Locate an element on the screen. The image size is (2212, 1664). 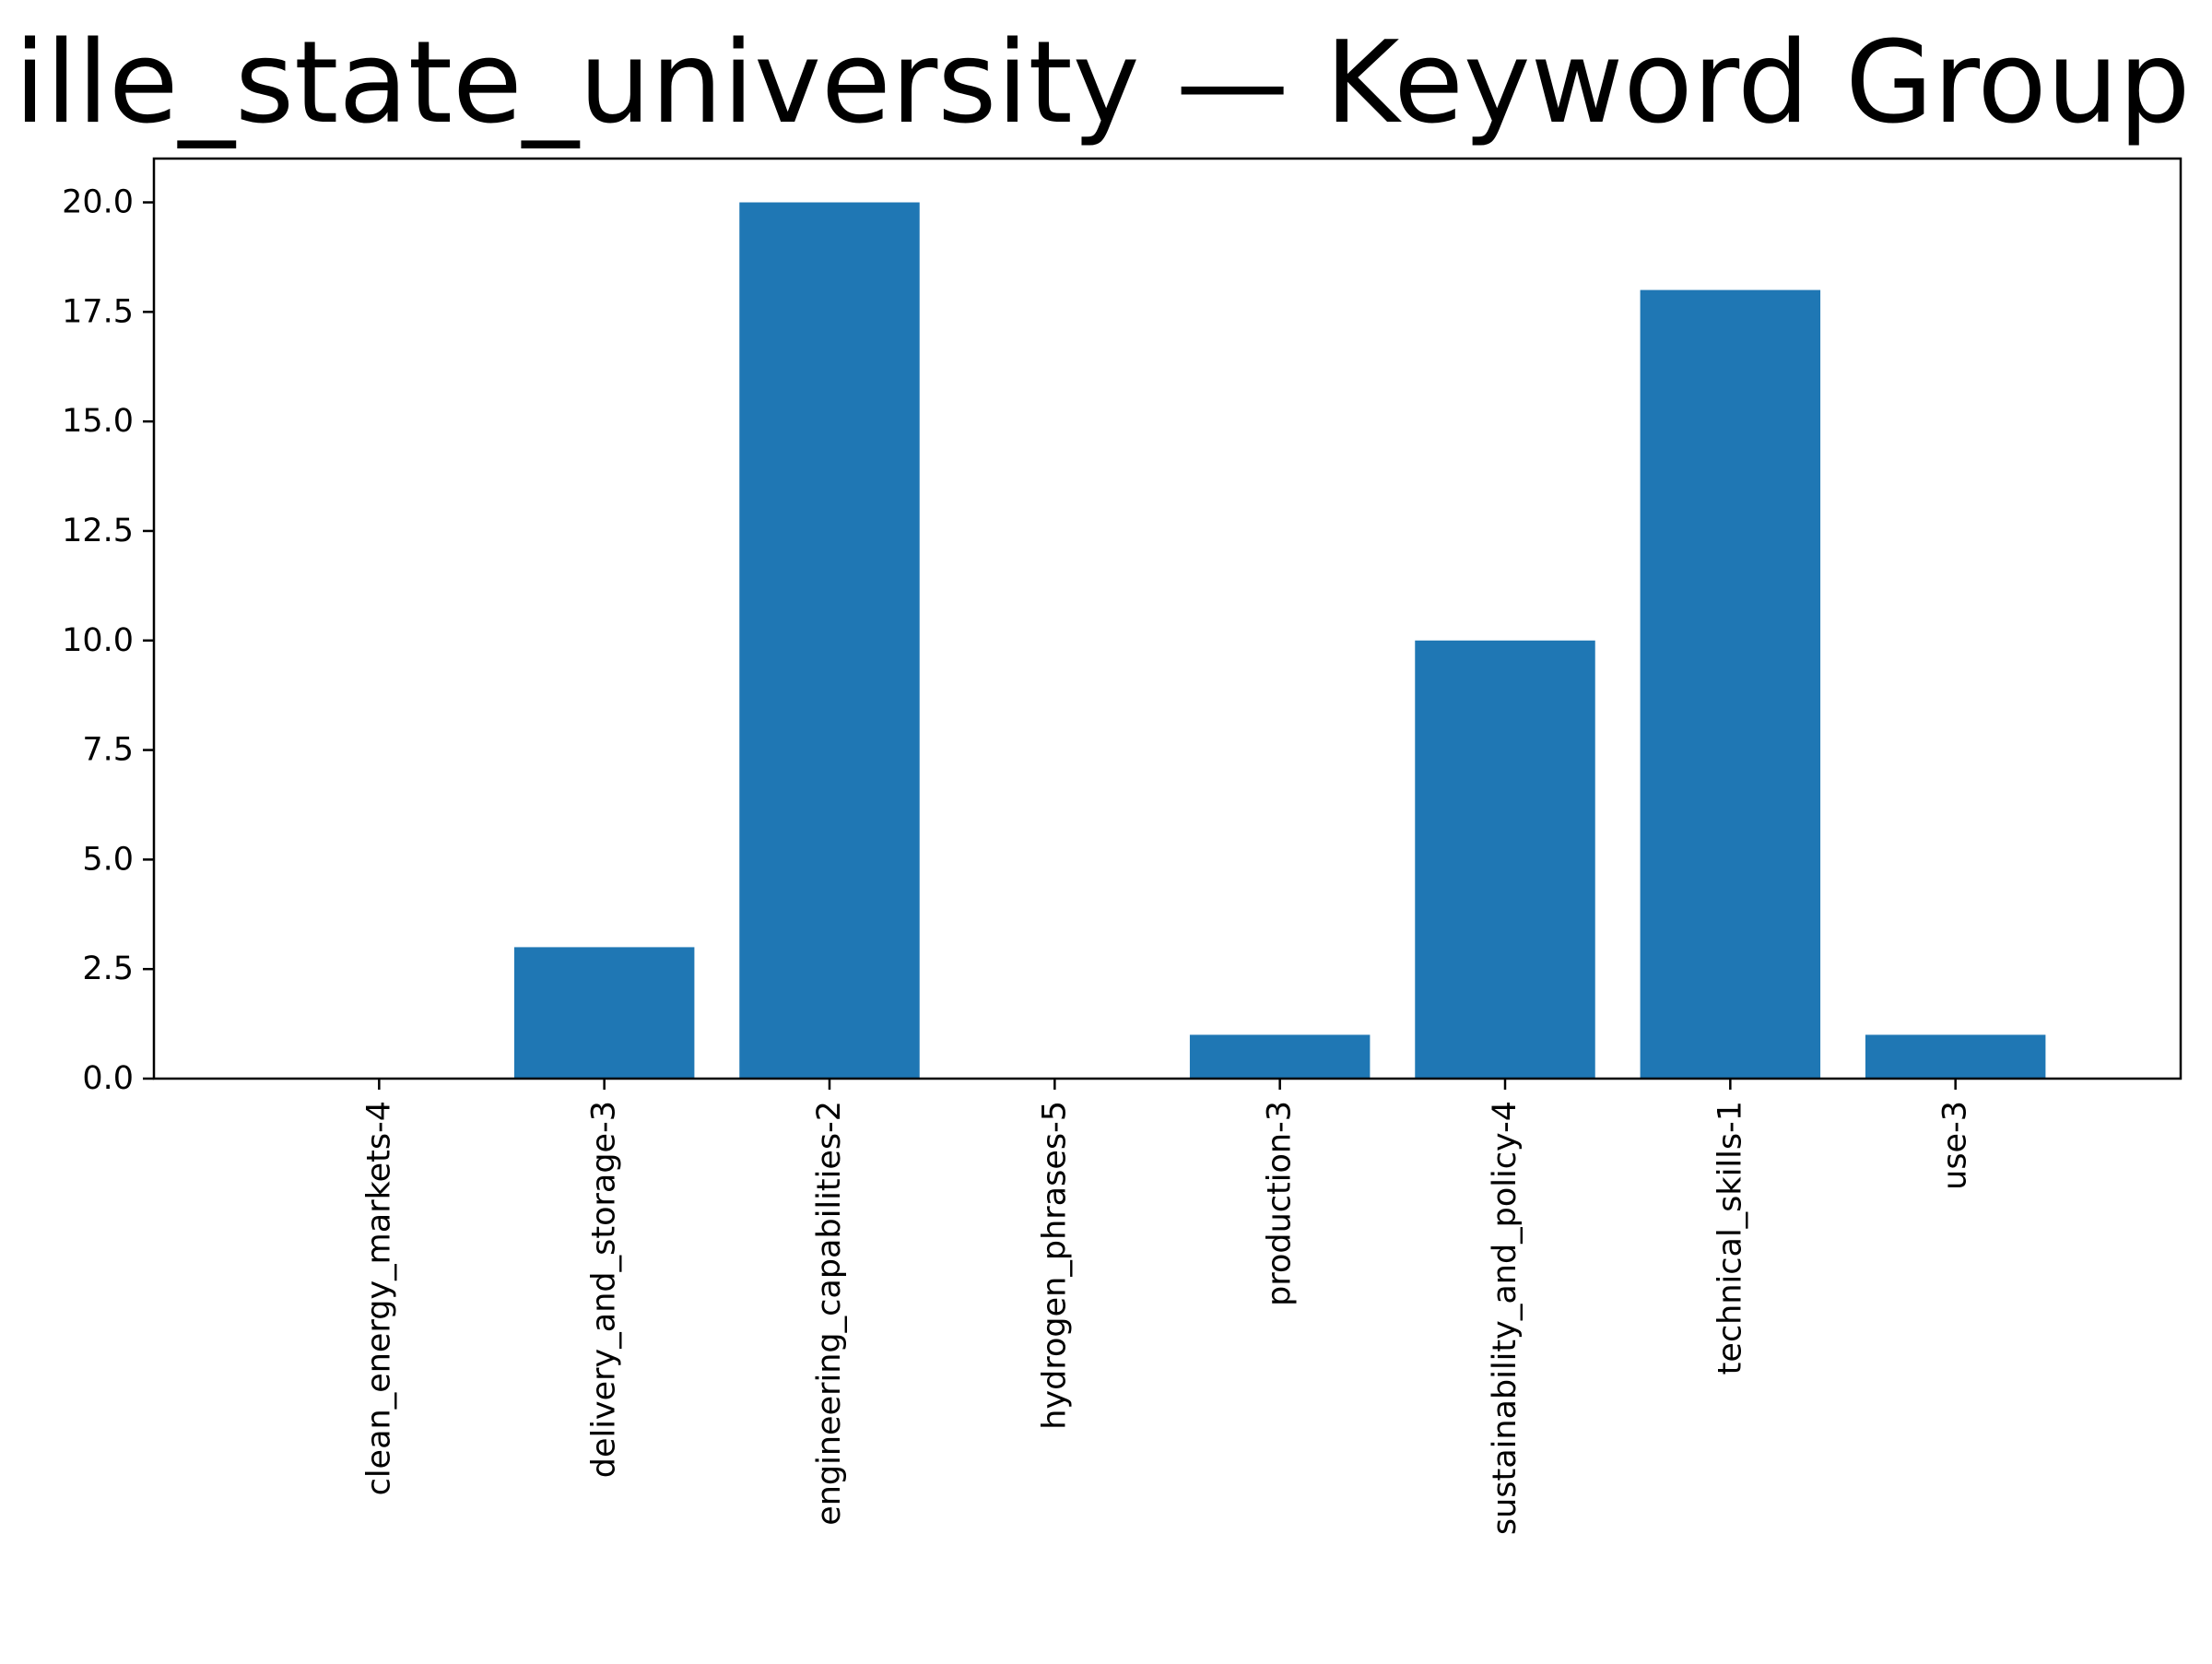
y-tick-label: 2.5 is located at coordinates (108, 968).